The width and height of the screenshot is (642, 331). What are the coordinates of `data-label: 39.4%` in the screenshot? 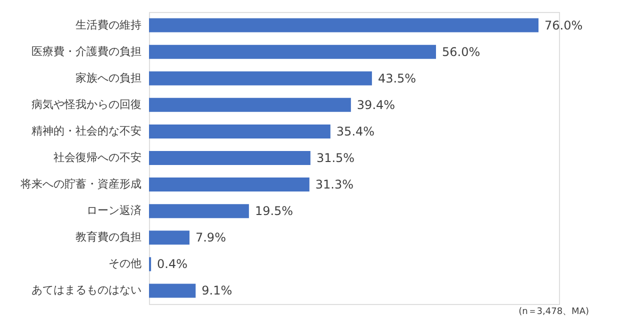 It's located at (376, 105).